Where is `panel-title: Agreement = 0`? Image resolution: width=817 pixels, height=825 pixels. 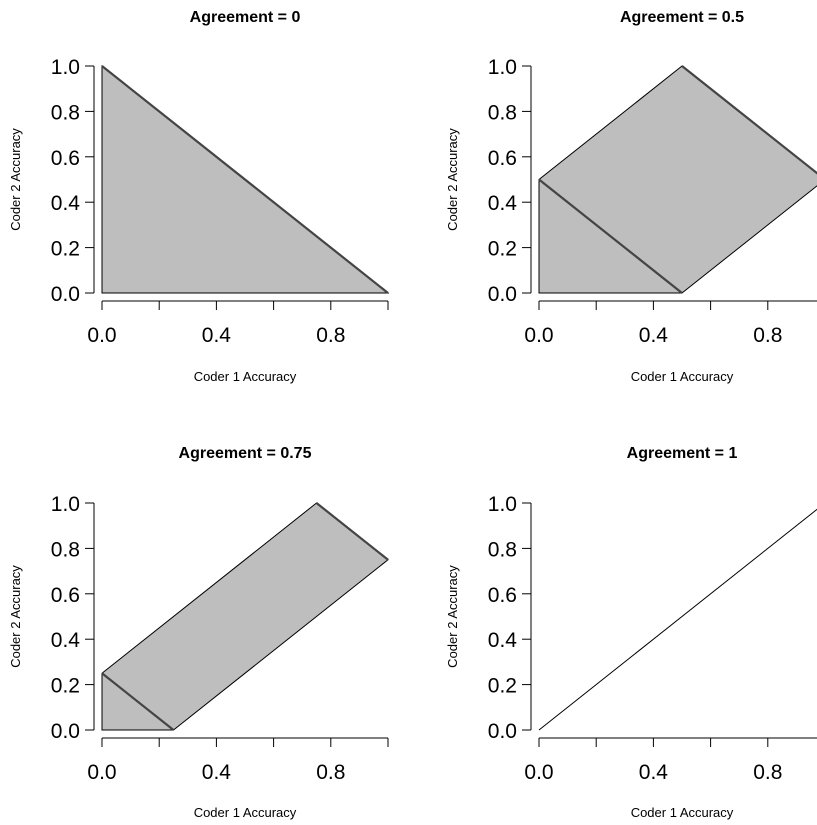
panel-title: Agreement = 0 is located at coordinates (245, 17).